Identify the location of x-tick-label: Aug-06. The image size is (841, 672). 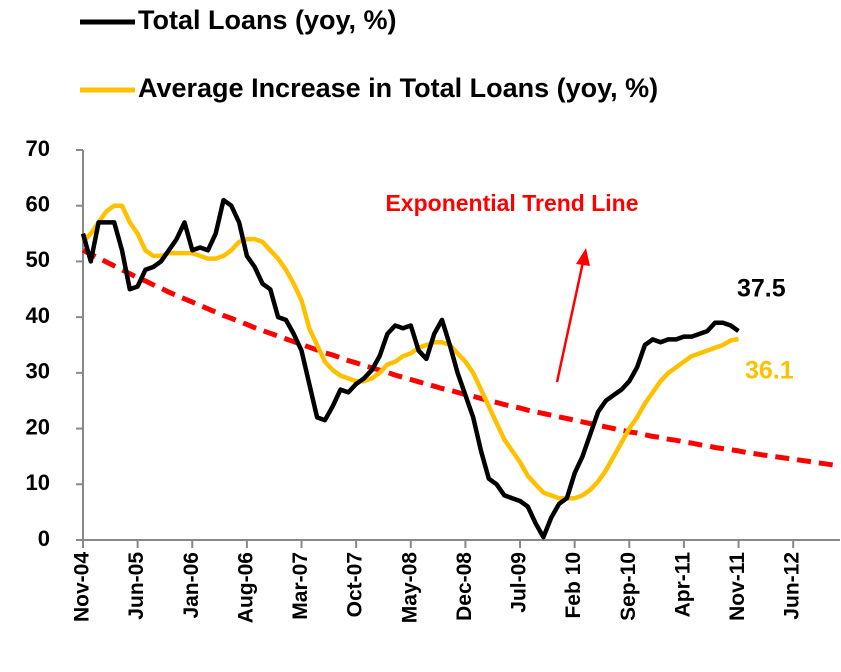
(245, 587).